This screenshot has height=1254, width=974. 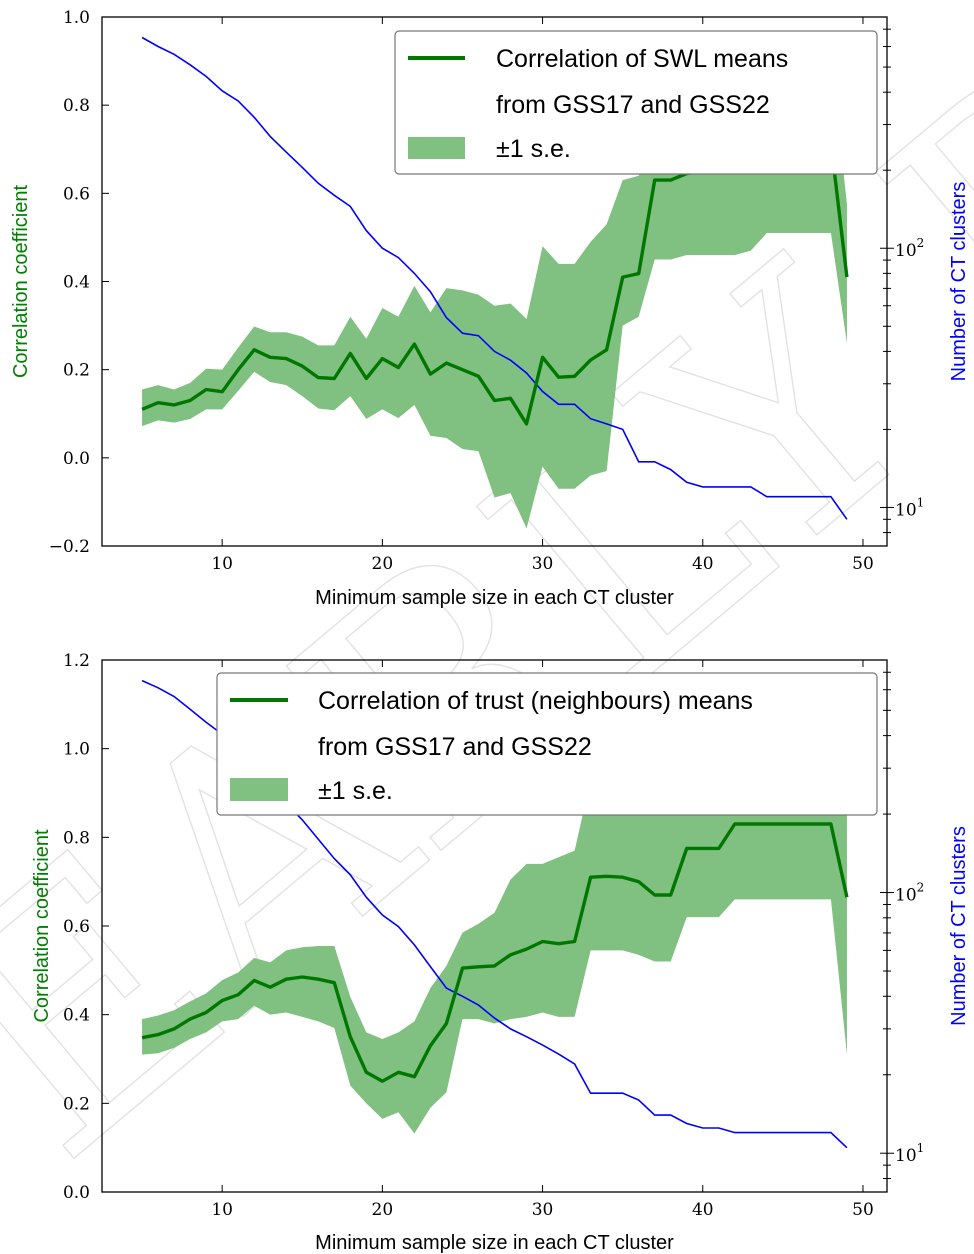 What do you see at coordinates (535, 701) in the screenshot?
I see `legend-line-label-1: Correlation of trust (neighbours) means` at bounding box center [535, 701].